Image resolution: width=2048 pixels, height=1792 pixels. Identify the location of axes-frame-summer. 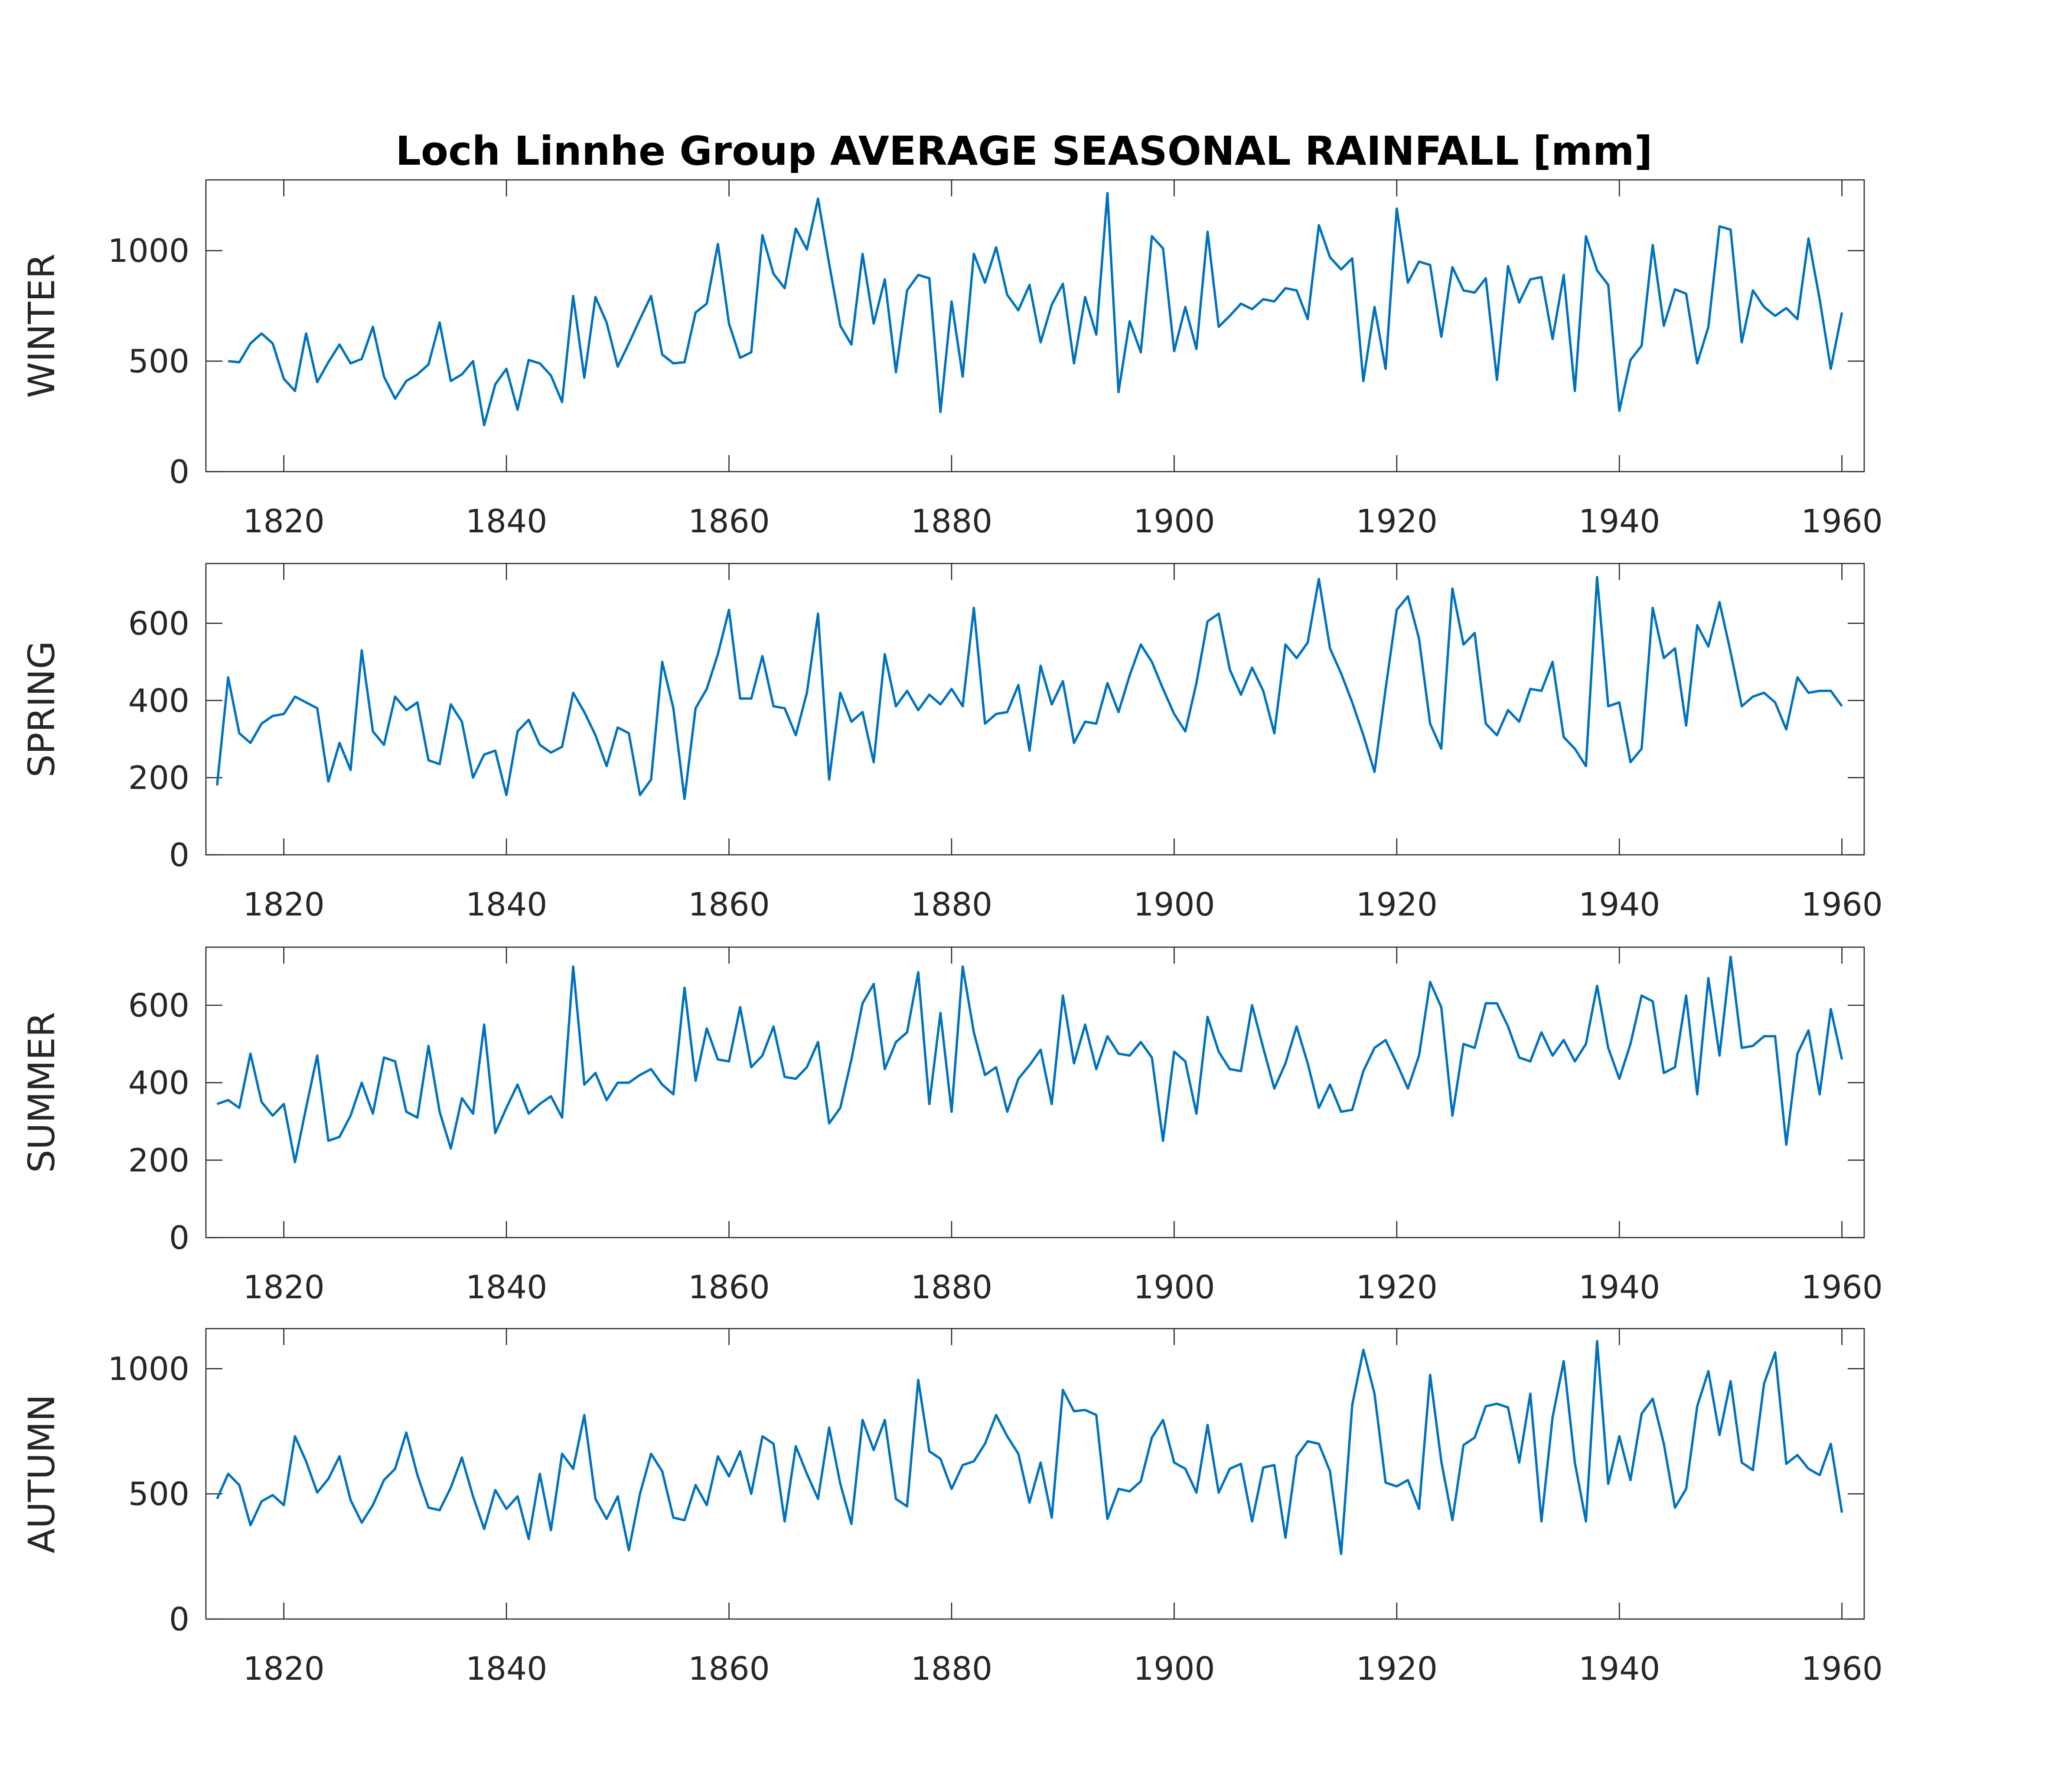
(1035, 1092).